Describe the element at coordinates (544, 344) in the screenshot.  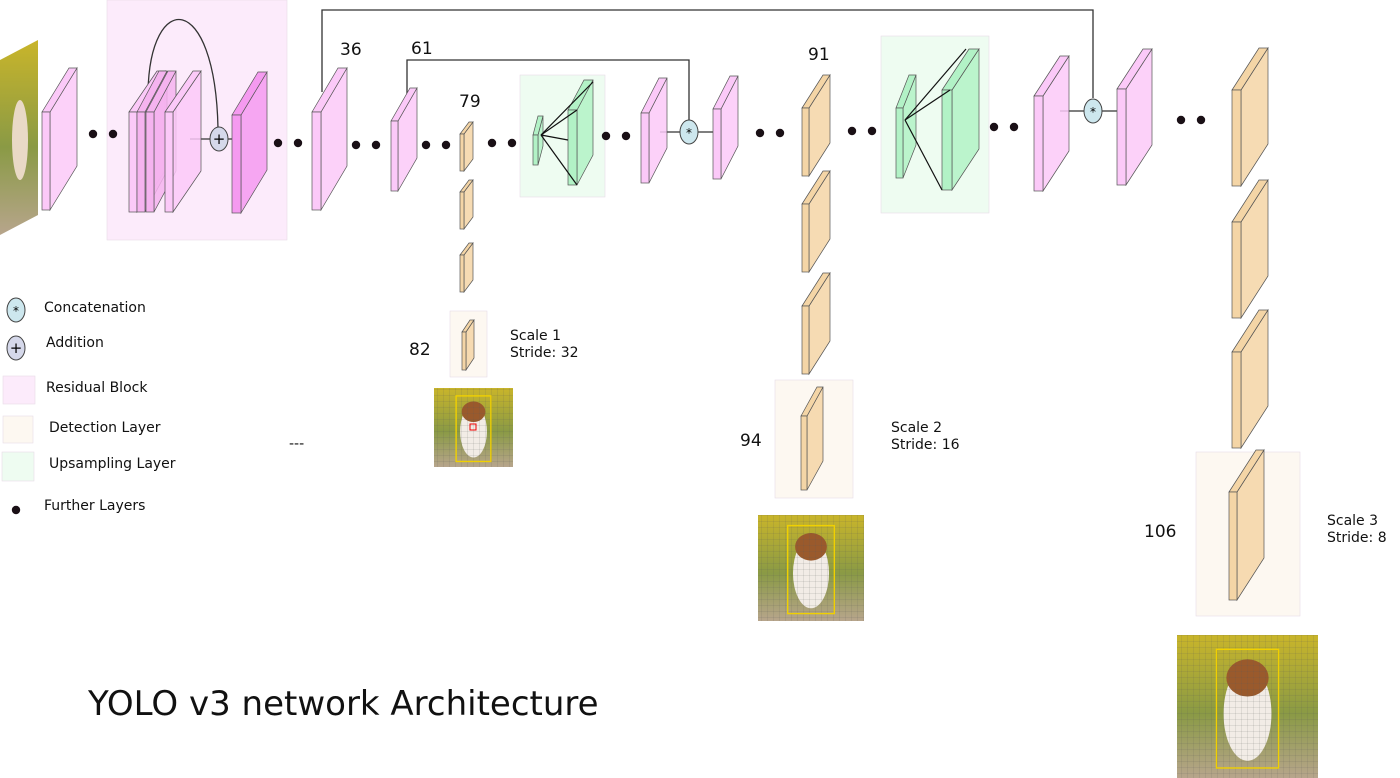
I see `scale-1-label: Scale 1 Stride: 32` at that location.